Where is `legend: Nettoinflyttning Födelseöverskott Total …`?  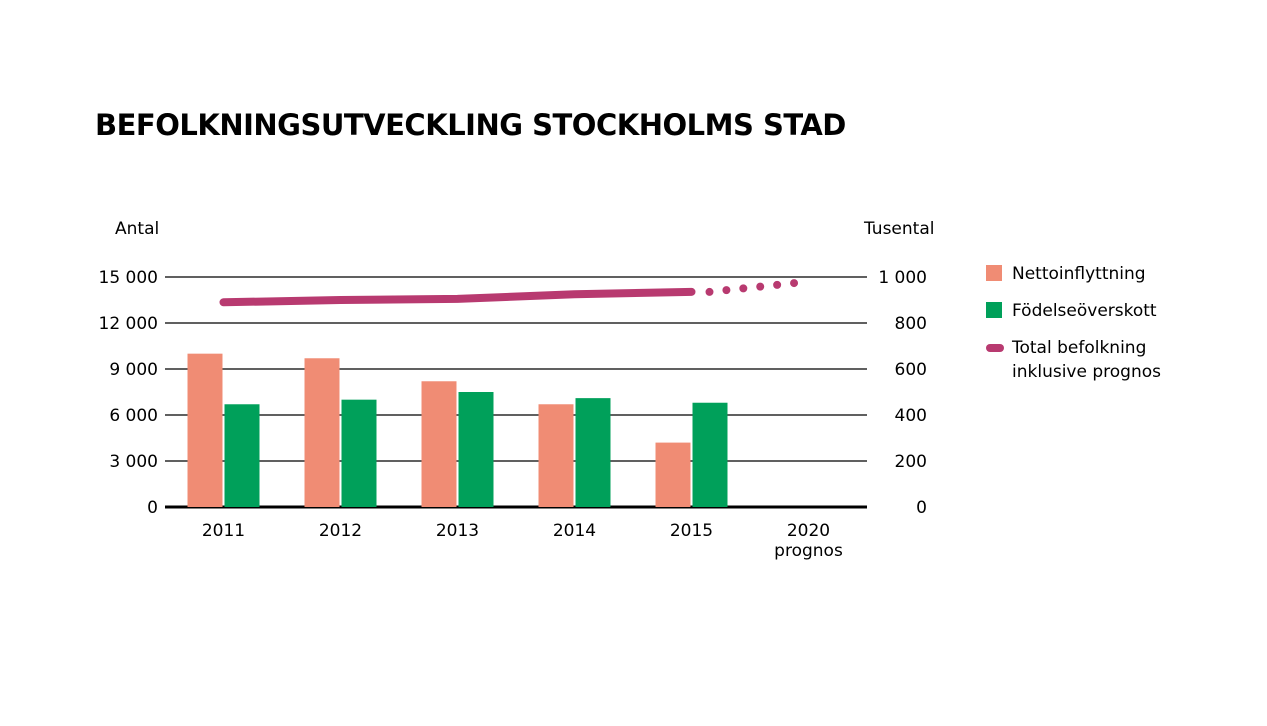 legend: Nettoinflyttning Födelseöverskott Total … is located at coordinates (1116, 329).